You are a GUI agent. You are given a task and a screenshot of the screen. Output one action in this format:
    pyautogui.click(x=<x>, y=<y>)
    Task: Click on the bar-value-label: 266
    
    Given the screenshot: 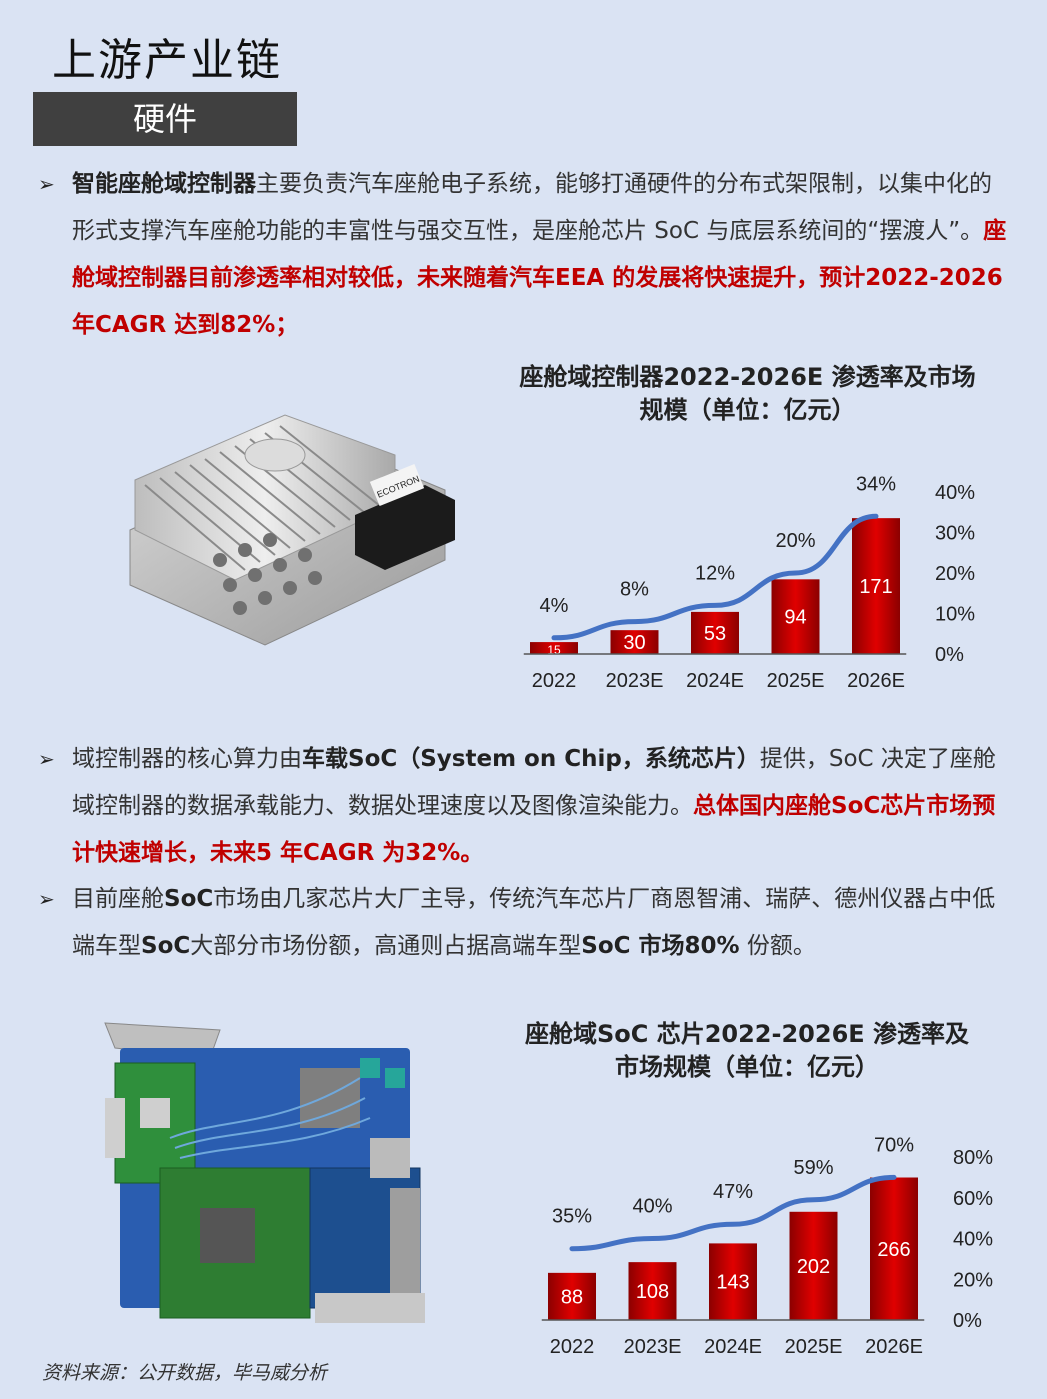 What is the action you would take?
    pyautogui.click(x=893, y=1250)
    